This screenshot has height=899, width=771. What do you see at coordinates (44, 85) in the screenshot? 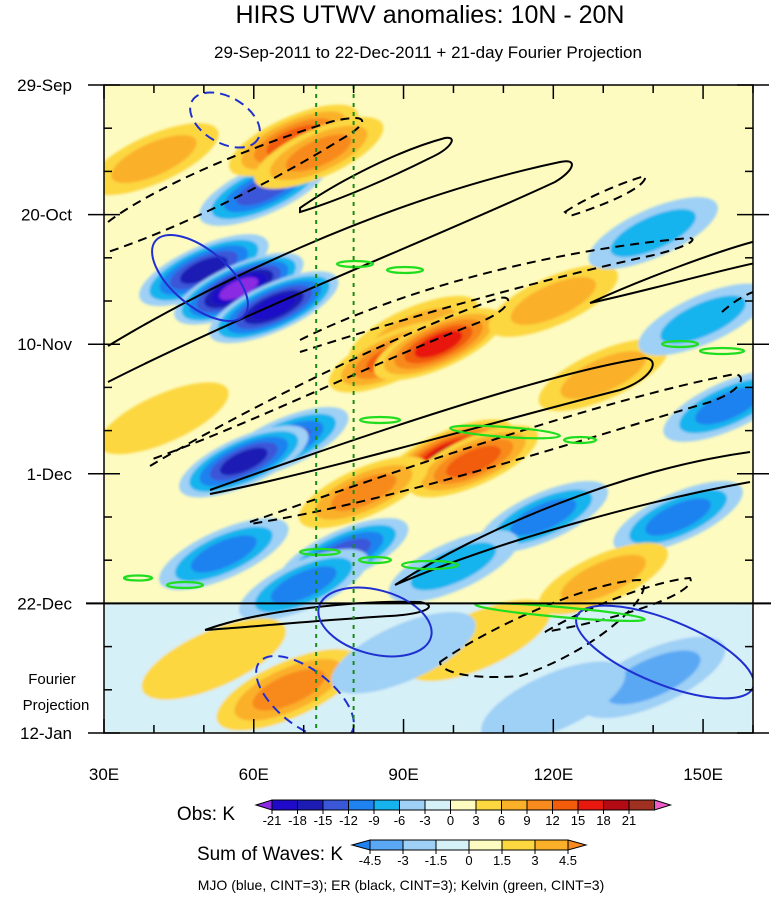
I see `y-tick-label: 29-Sep` at bounding box center [44, 85].